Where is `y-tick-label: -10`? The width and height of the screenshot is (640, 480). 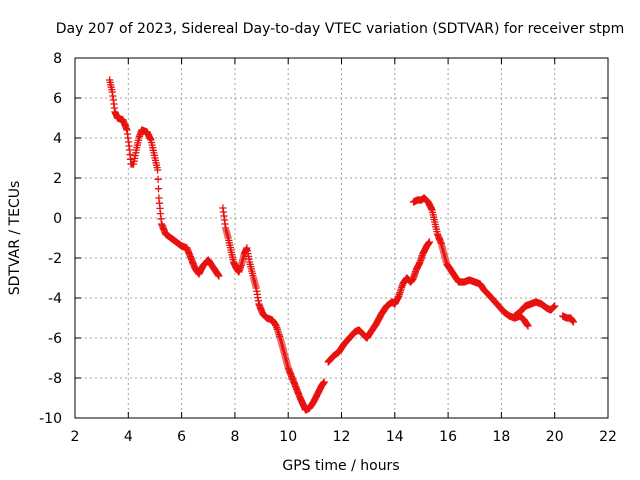 y-tick-label: -10 is located at coordinates (50, 419).